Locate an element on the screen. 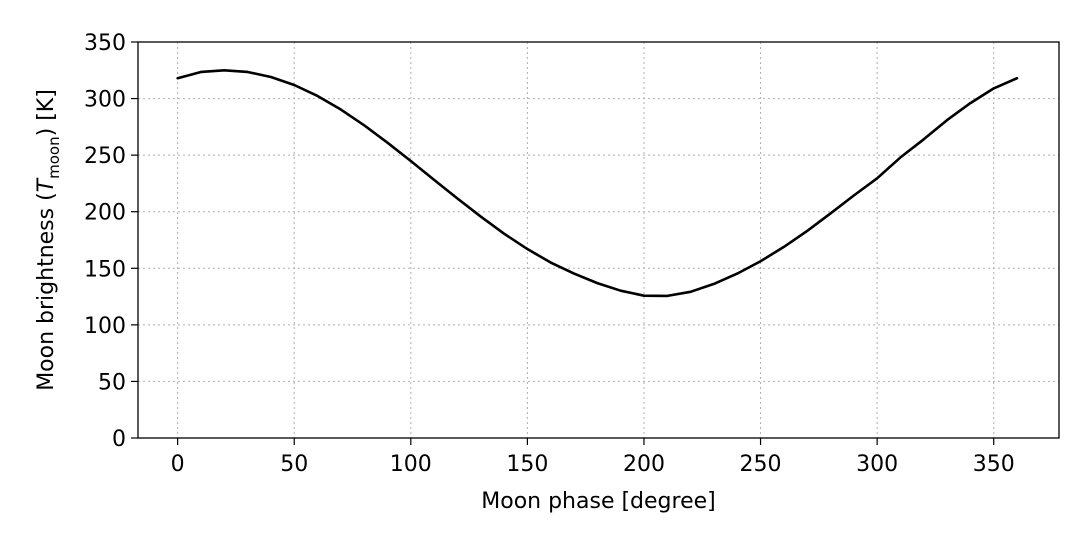  y-tick-label: 50 is located at coordinates (112, 382).